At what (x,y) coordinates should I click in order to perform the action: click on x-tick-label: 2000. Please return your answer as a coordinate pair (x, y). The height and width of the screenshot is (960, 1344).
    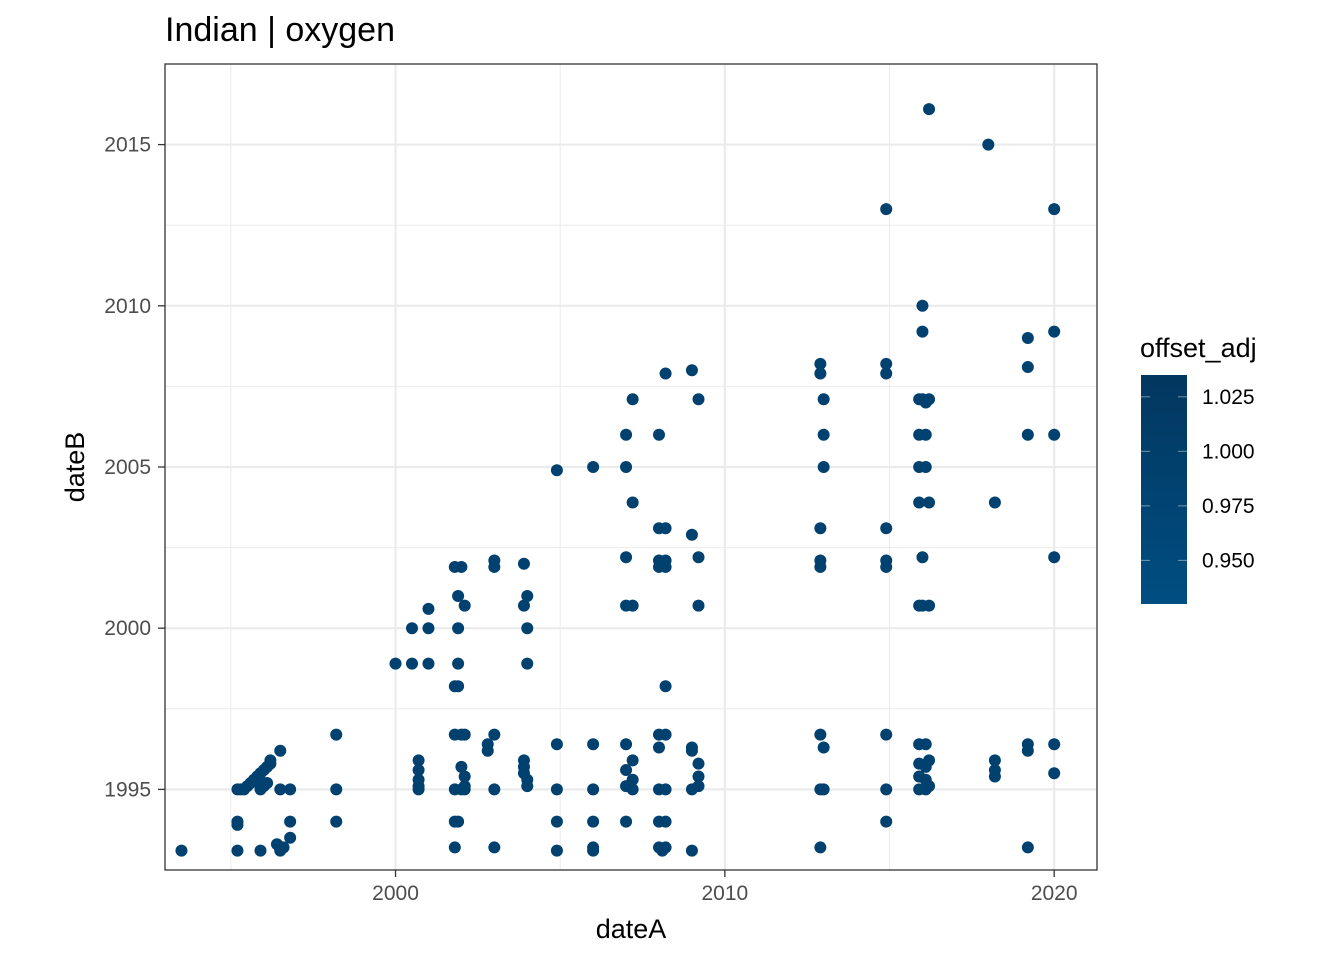
    Looking at the image, I should click on (395, 893).